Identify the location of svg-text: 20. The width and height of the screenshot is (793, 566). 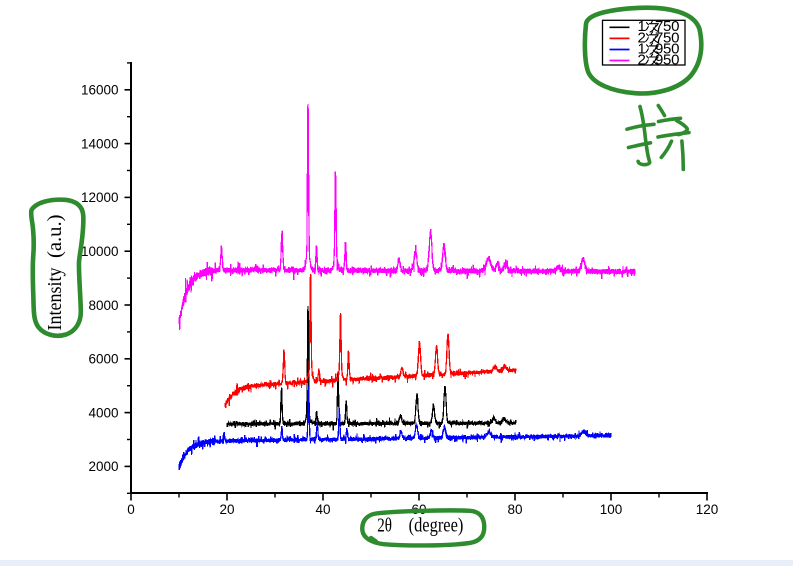
(226, 509).